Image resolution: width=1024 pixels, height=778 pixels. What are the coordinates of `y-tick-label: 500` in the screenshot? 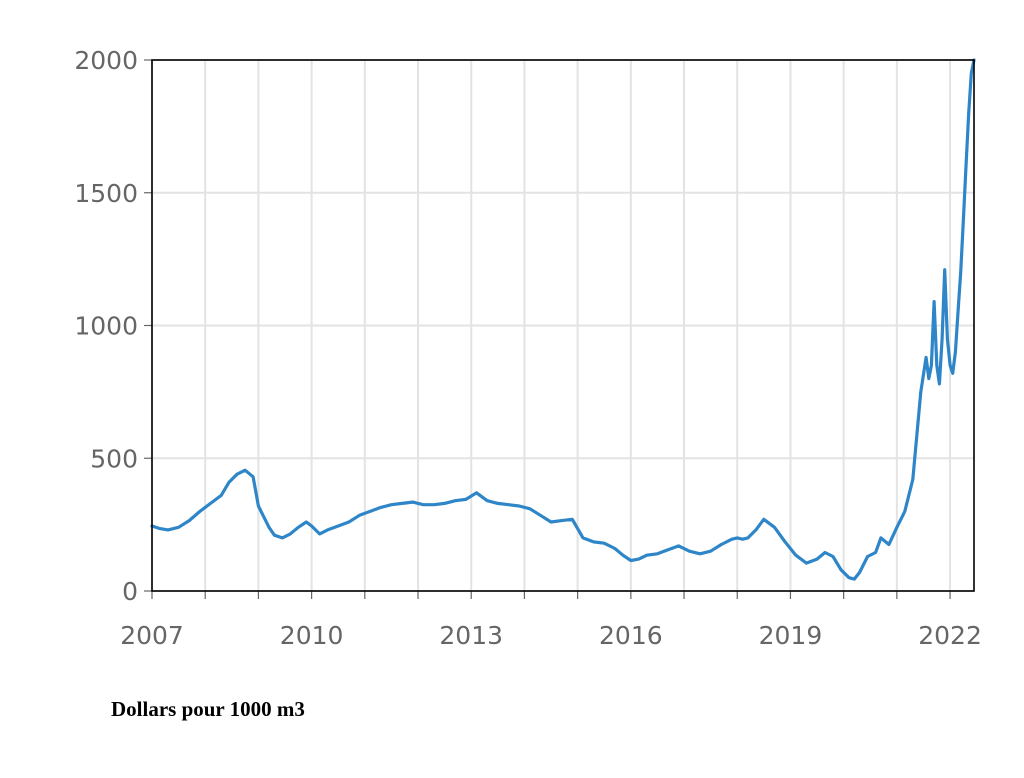 It's located at (114, 458).